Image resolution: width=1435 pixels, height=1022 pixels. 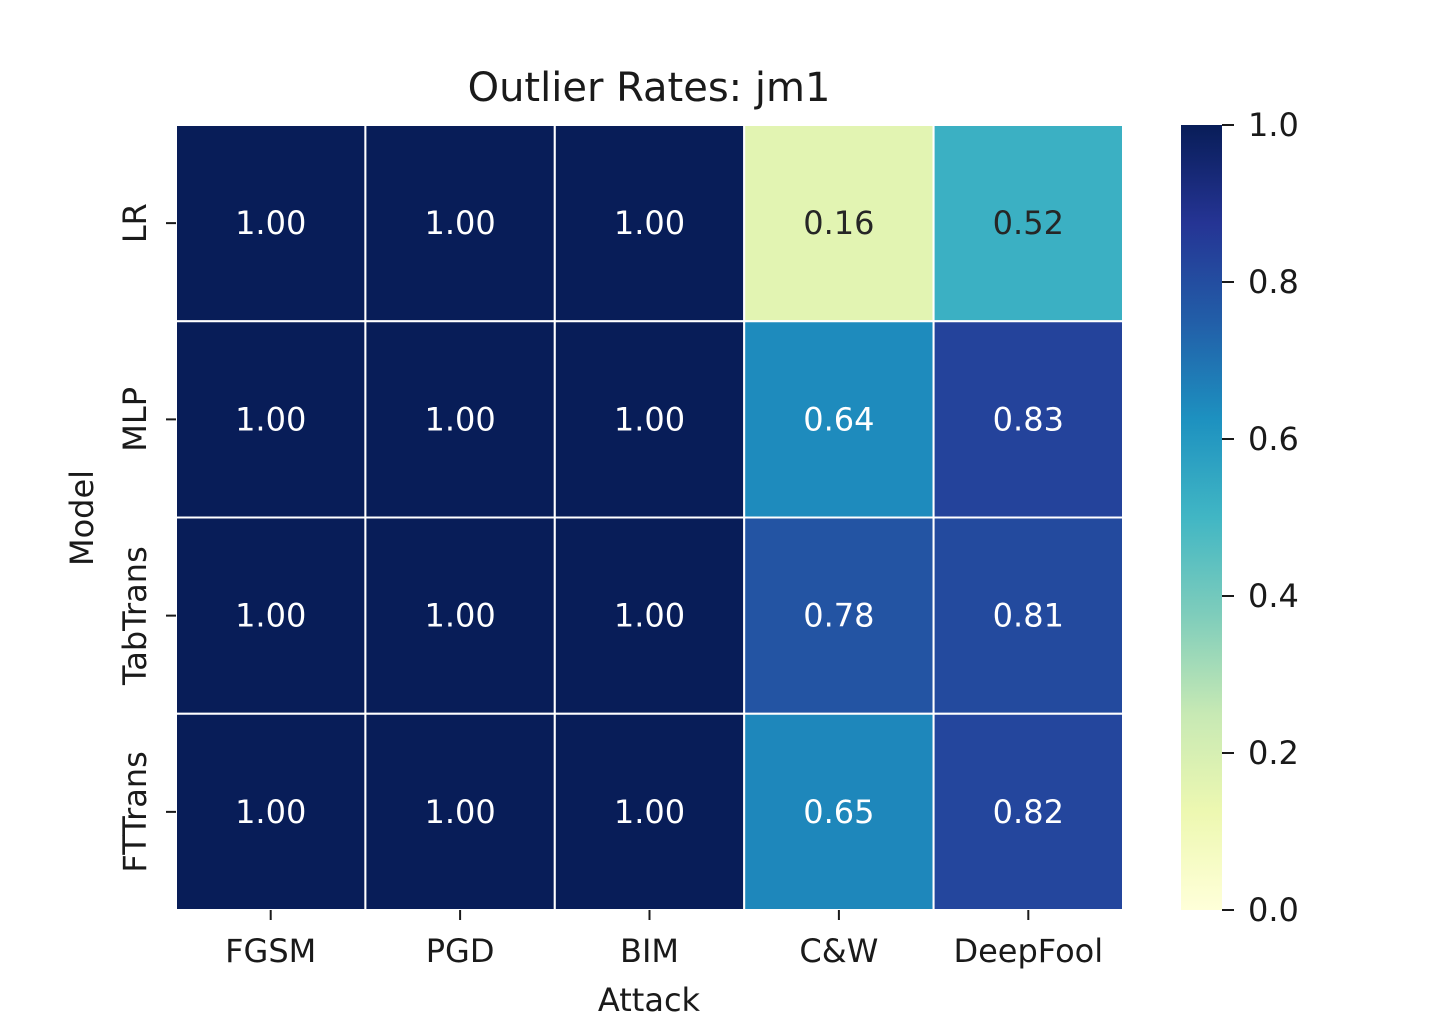 What do you see at coordinates (1273, 439) in the screenshot?
I see `colorbar-tick-label: 0.6` at bounding box center [1273, 439].